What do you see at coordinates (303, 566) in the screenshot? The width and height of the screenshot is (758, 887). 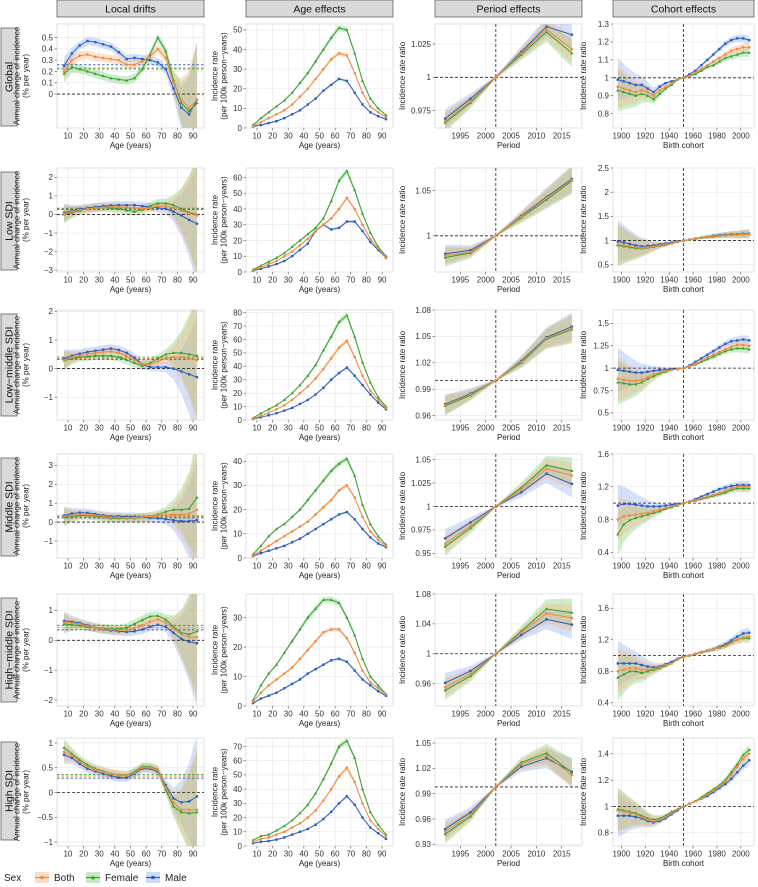 I see `x-tick-label: 40` at bounding box center [303, 566].